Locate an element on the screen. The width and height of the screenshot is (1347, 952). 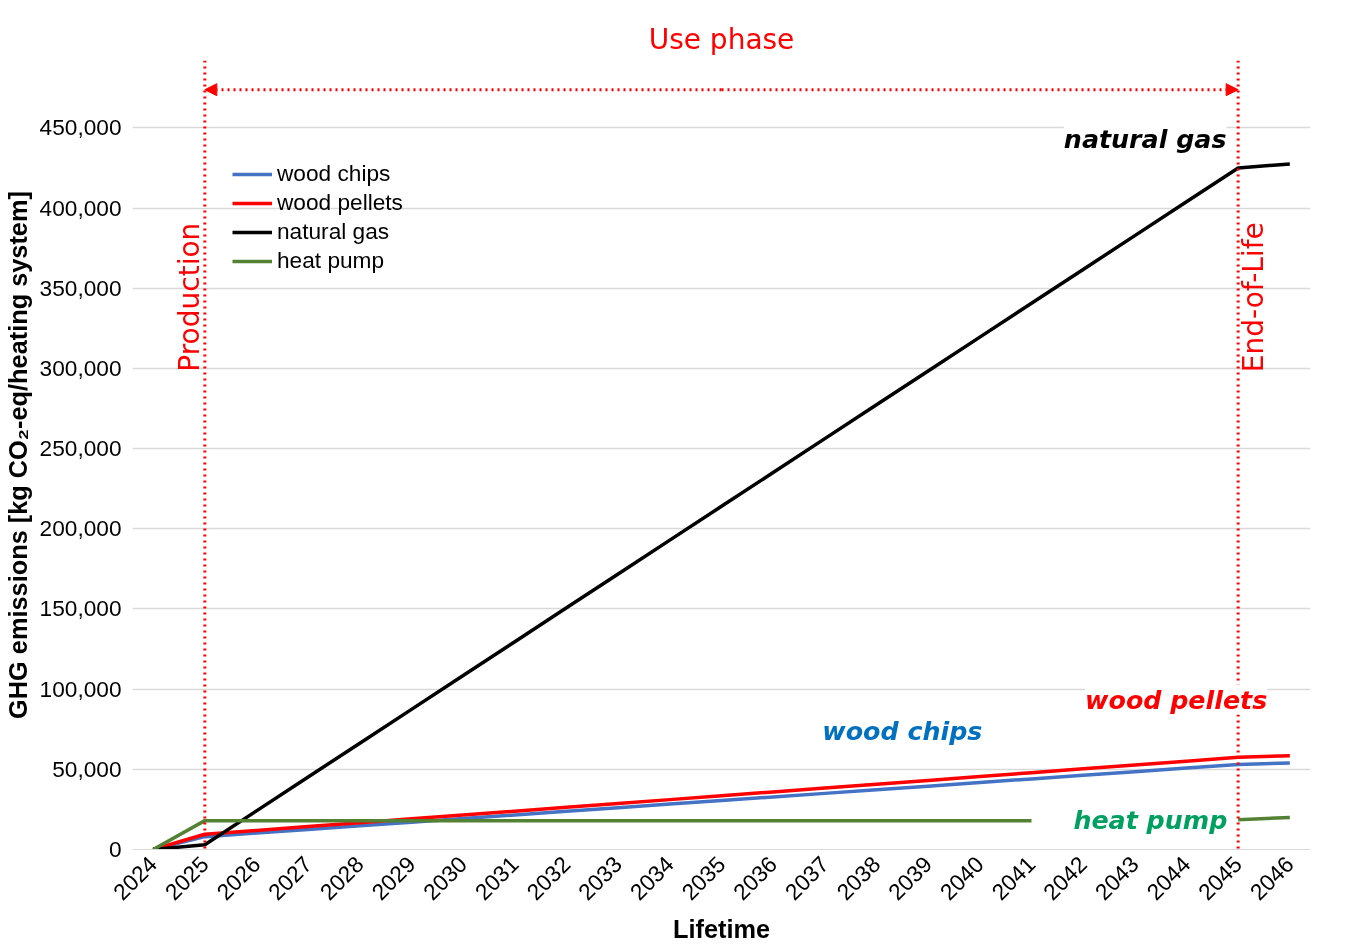
annotation: wood chips is located at coordinates (902, 731).